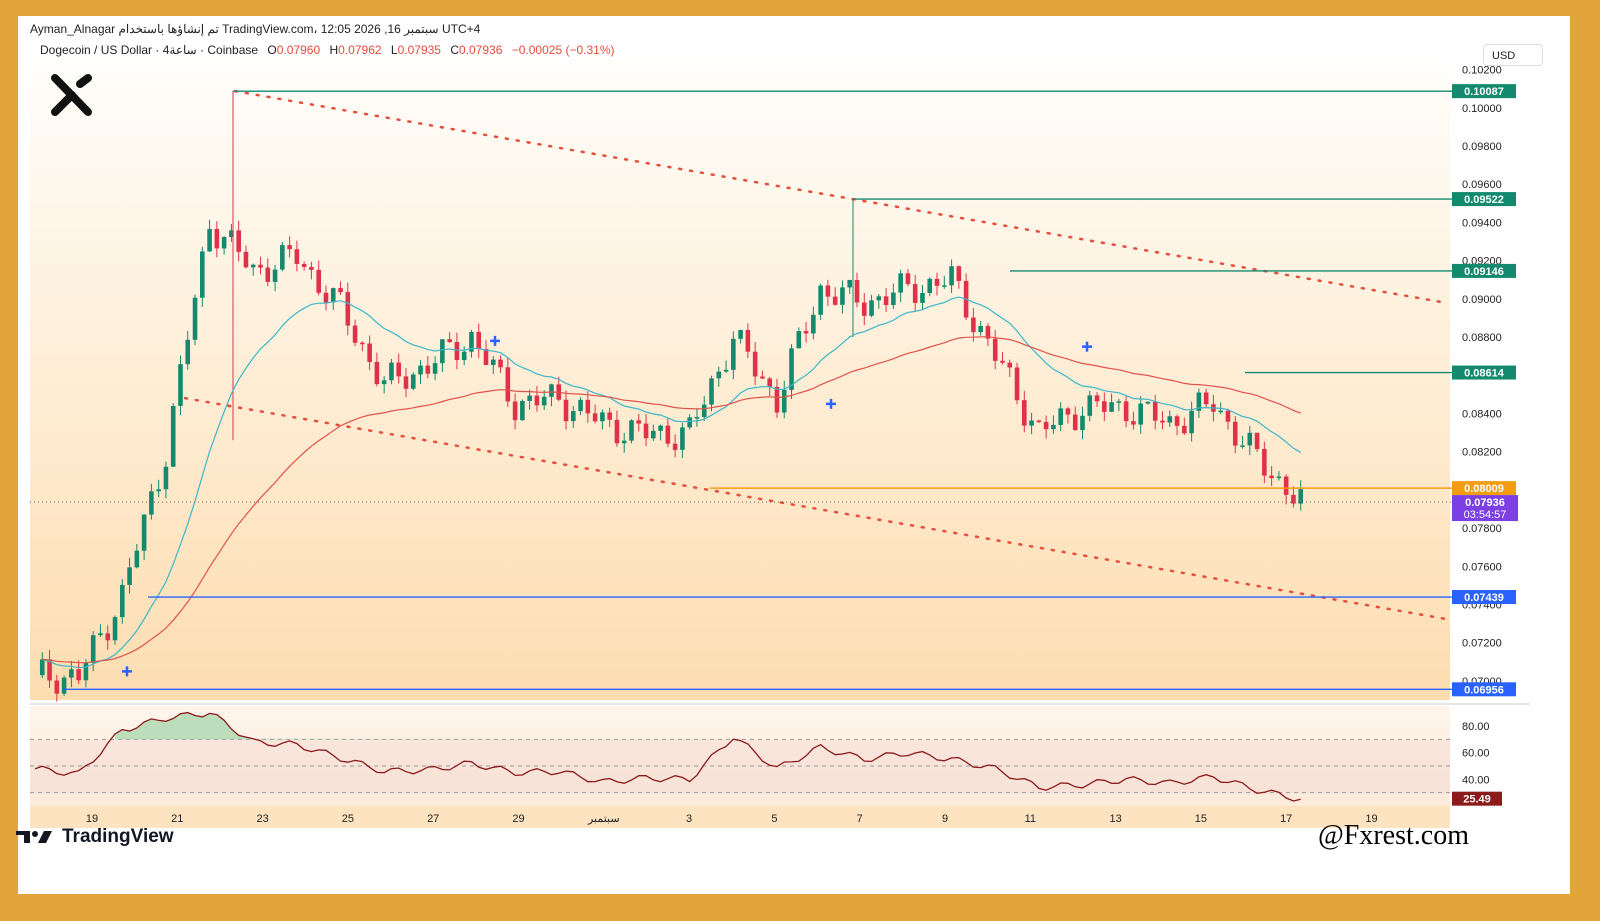  Describe the element at coordinates (149, 50) in the screenshot. I see `symbol-name: Dogecoin / US Dollar · 4ساعة · Coinbase` at that location.